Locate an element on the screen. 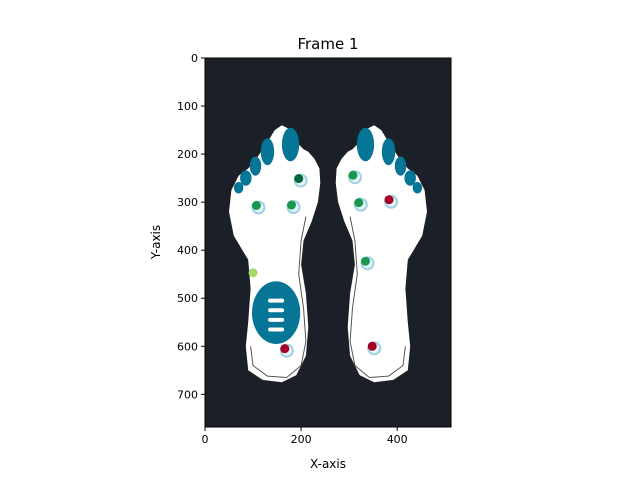 The width and height of the screenshot is (640, 484). chart-title: Frame 1 is located at coordinates (327, 44).